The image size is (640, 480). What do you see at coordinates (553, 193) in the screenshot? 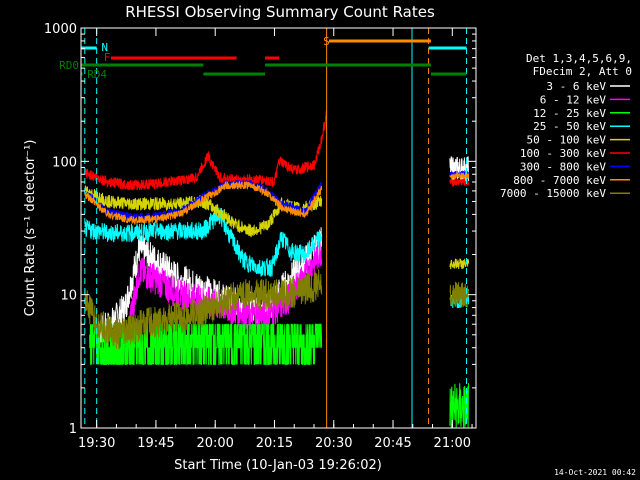
I see `legend-entry-label: 7000 - 15000 keV` at bounding box center [553, 193].